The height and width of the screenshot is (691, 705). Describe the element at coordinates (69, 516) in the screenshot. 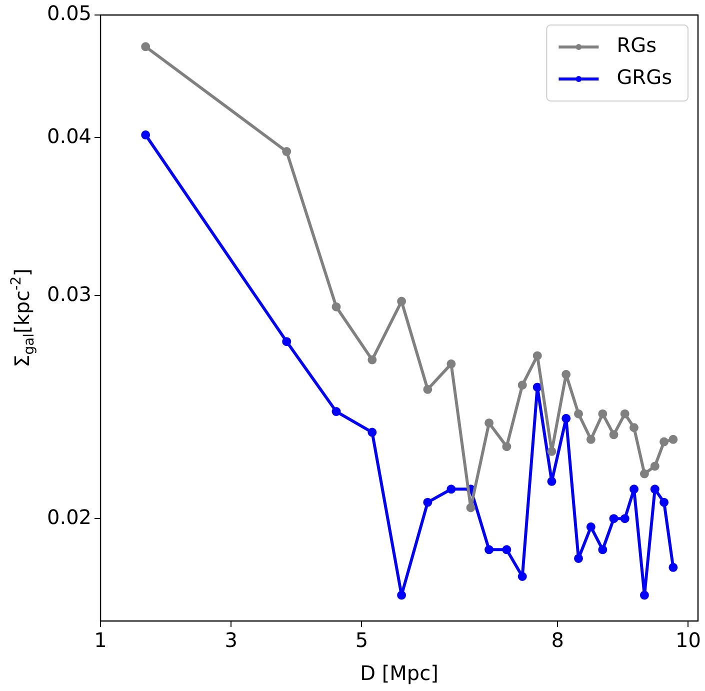

I see `y-tick-label: 0.02` at that location.